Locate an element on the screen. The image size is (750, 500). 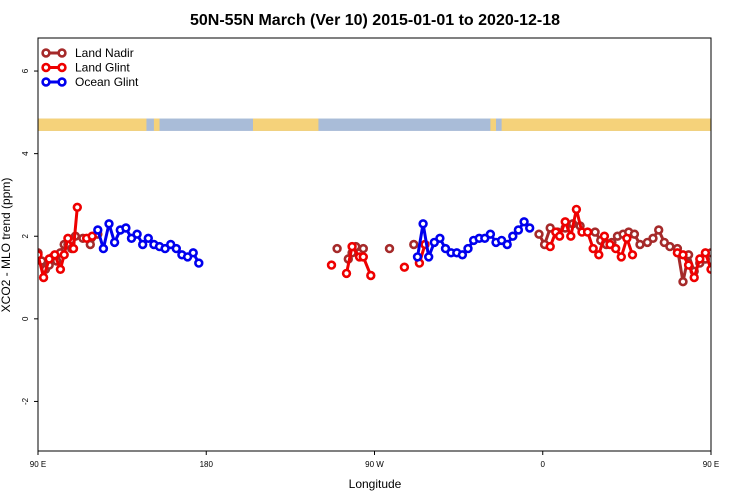
x-tick-label: 180 is located at coordinates (207, 464).